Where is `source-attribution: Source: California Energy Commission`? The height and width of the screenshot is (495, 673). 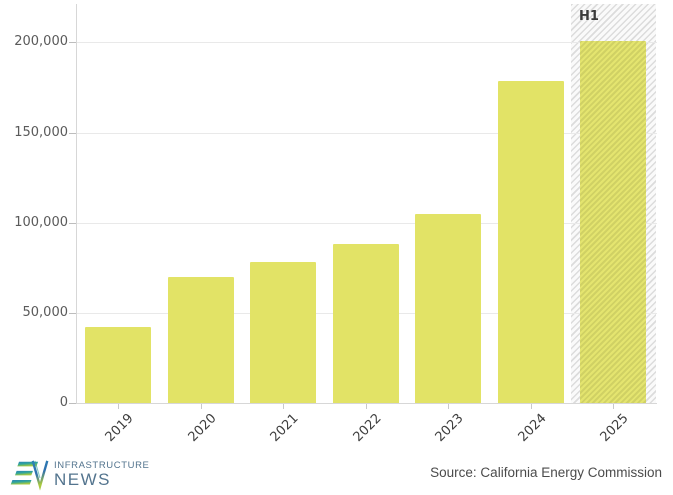
source-attribution: Source: California Energy Commission is located at coordinates (546, 472).